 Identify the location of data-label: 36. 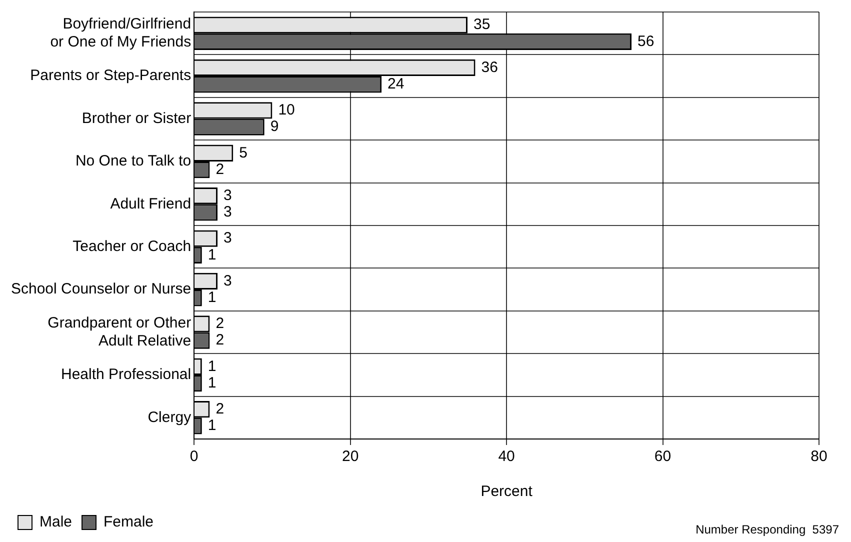
(489, 67).